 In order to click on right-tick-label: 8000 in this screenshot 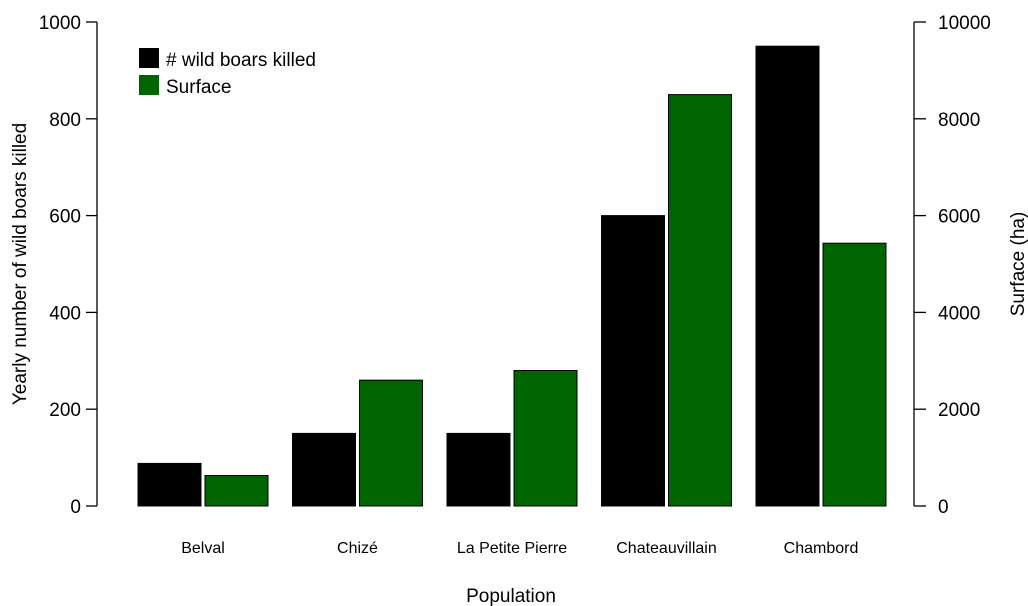, I will do `click(959, 120)`.